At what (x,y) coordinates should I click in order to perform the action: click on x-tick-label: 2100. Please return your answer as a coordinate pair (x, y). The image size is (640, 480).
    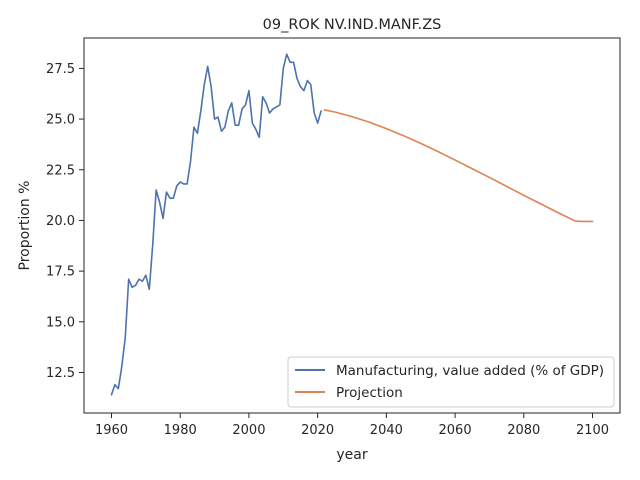
    Looking at the image, I should click on (592, 430).